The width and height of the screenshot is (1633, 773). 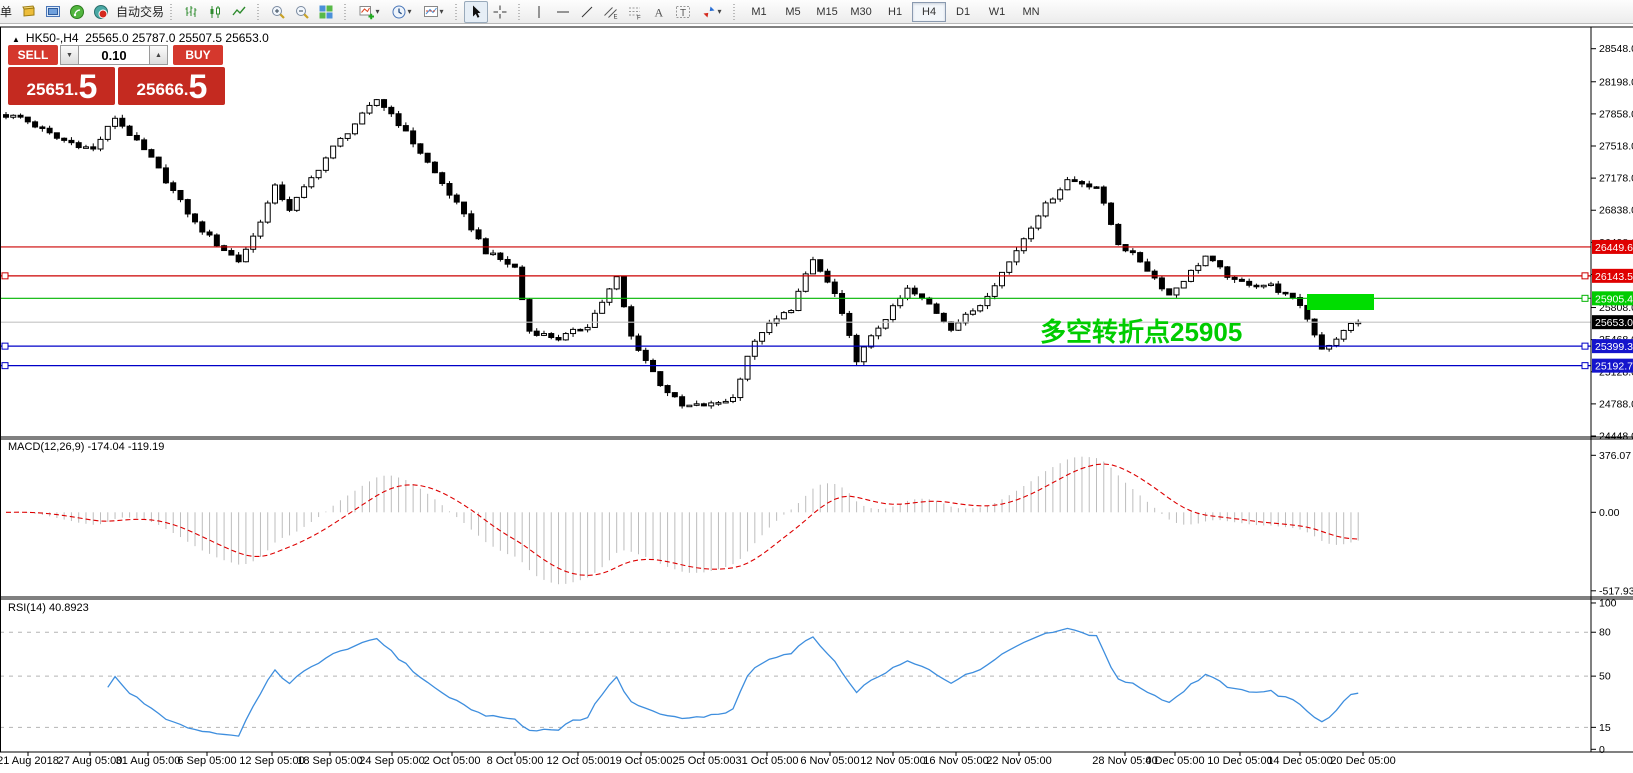 I want to click on bars-button, so click(x=191, y=12).